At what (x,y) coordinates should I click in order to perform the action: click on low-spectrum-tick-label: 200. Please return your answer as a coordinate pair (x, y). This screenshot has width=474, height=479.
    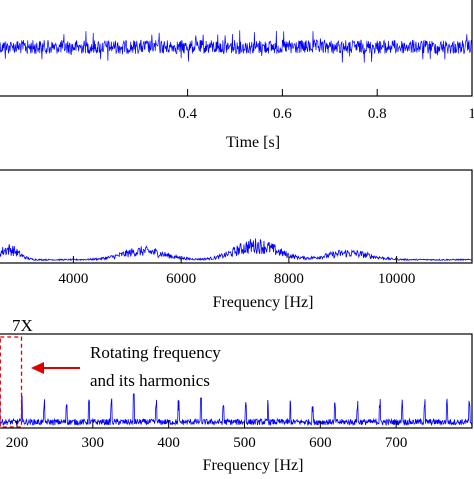
    Looking at the image, I should click on (17, 443).